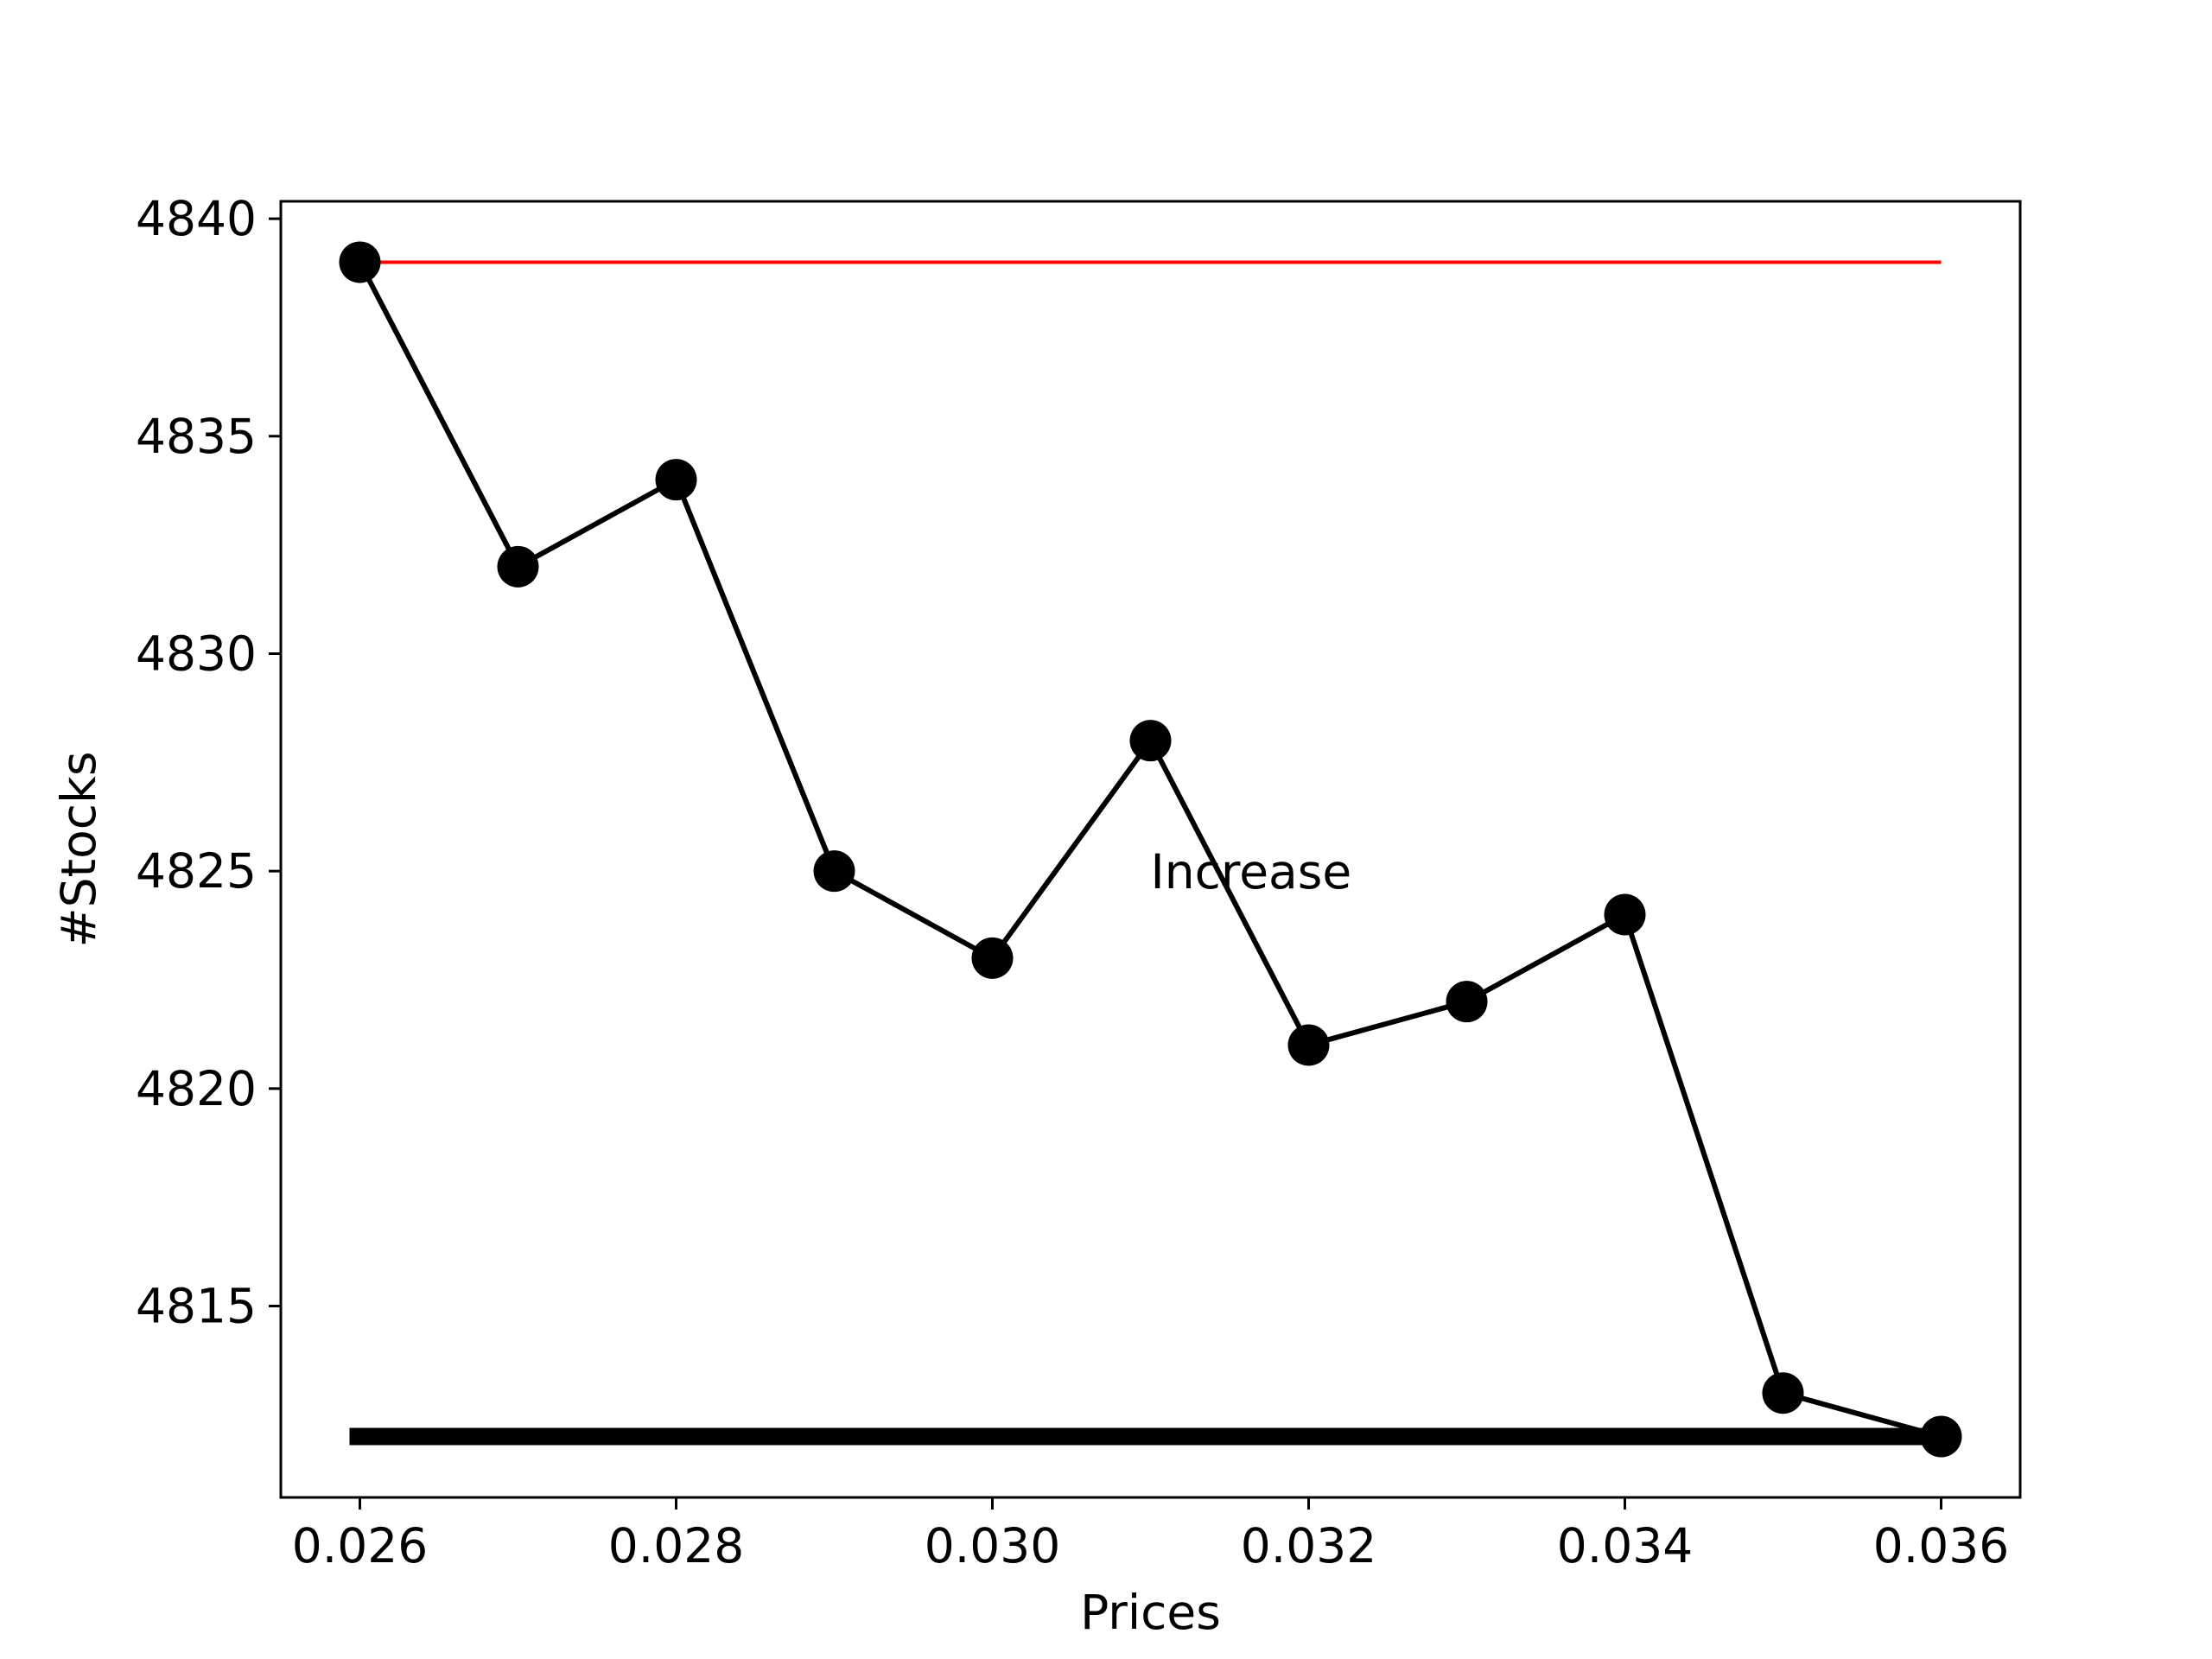 The height and width of the screenshot is (1659, 2212). I want to click on y-tick-label: 4815, so click(196, 1306).